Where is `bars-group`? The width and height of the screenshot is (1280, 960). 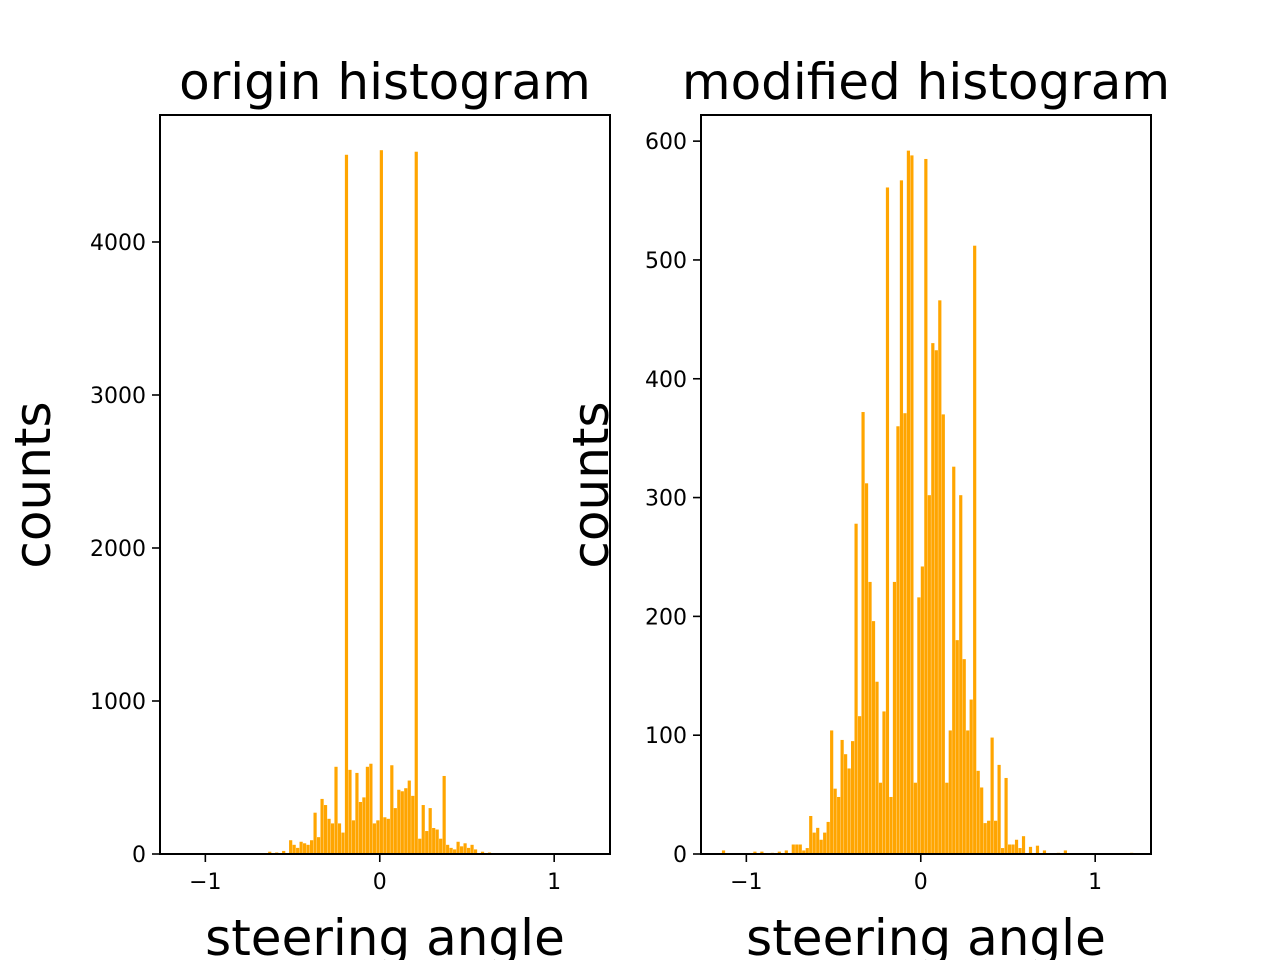 bars-group is located at coordinates (385, 502).